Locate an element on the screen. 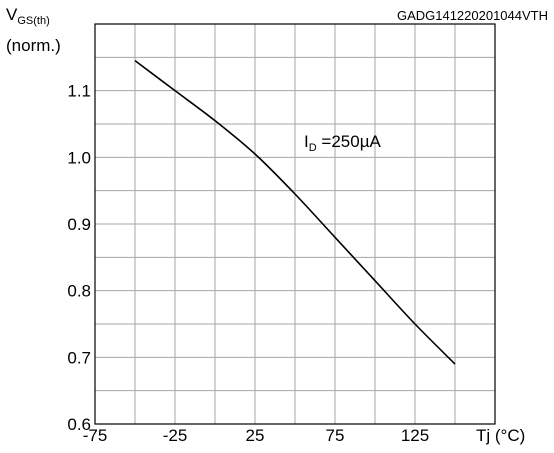 This screenshot has width=554, height=453. annotation-main: I is located at coordinates (306, 141).